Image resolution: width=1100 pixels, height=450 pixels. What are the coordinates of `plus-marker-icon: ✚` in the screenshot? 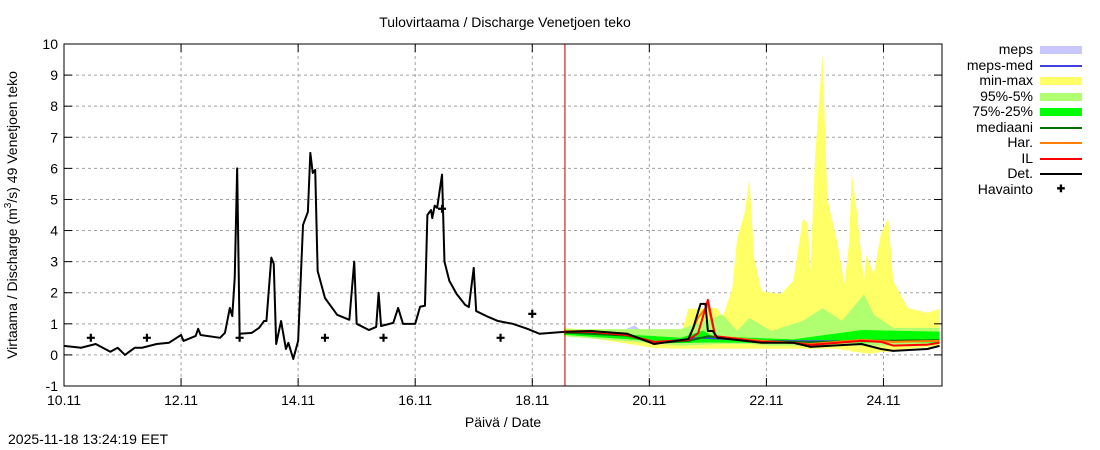 It's located at (1061, 189).